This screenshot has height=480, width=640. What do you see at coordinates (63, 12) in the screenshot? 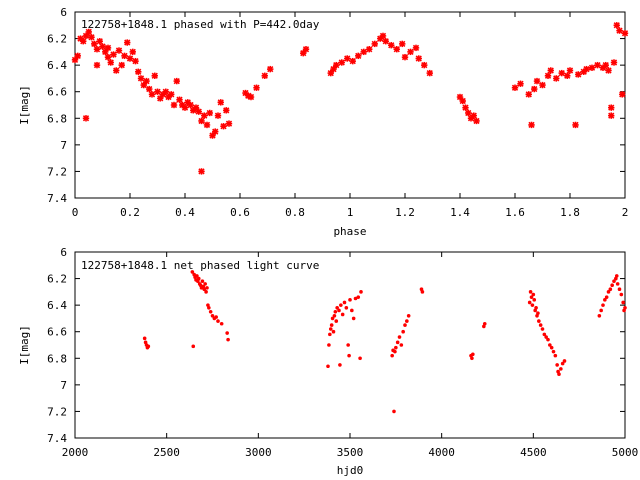
I see `y-tick-label: 6` at bounding box center [63, 12].